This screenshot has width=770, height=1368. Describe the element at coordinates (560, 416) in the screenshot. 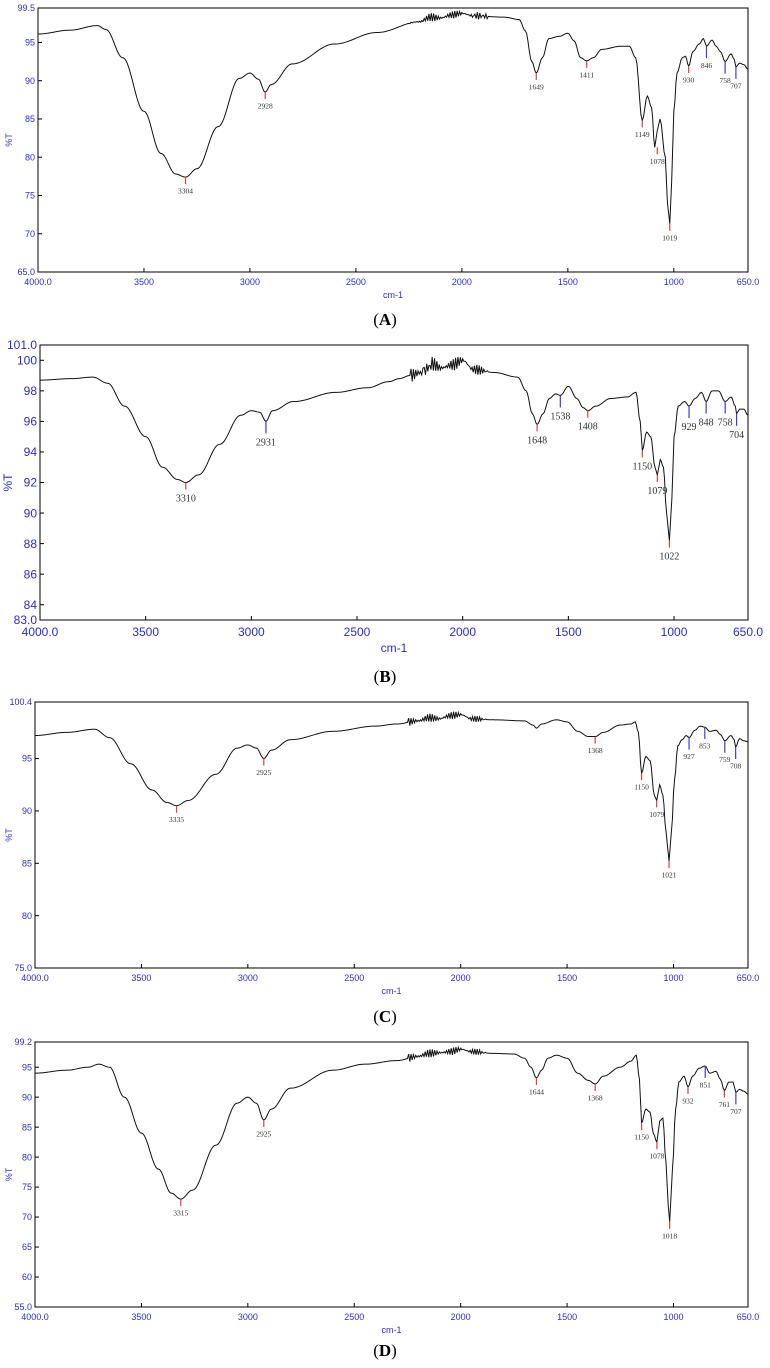

I see `peak-label: 1538` at that location.